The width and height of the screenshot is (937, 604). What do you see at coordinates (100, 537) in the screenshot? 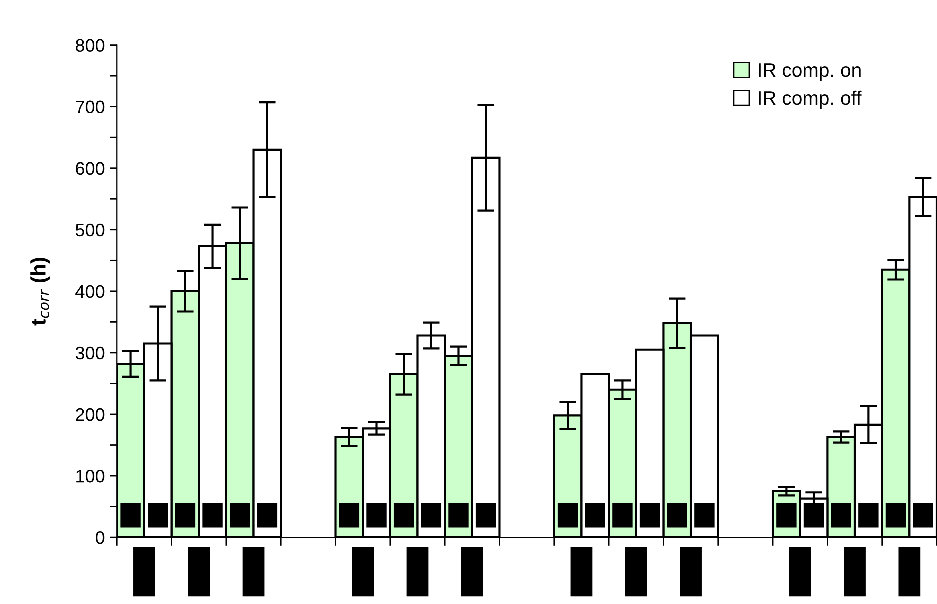
I see `y-tick-label: 0` at bounding box center [100, 537].